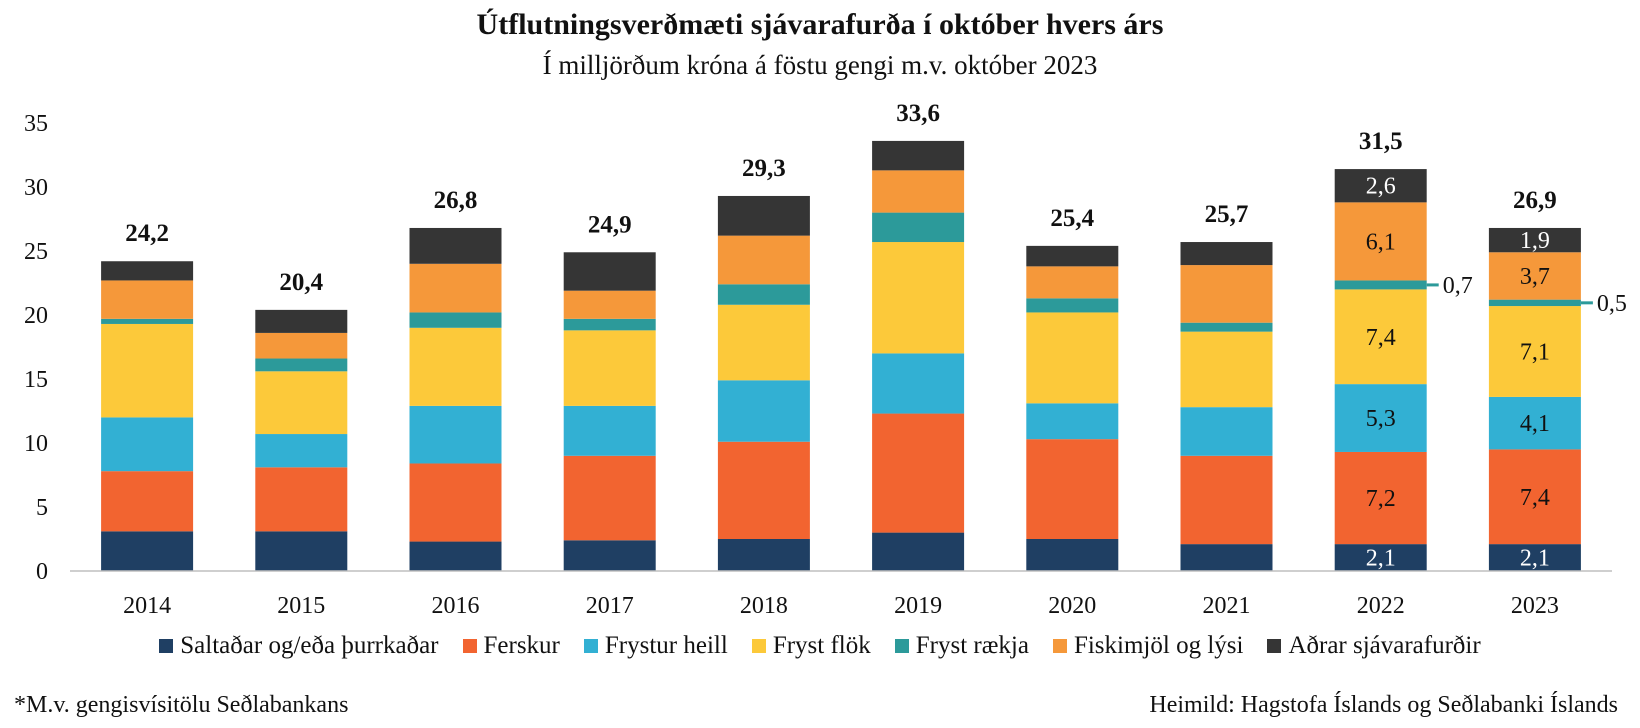  Describe the element at coordinates (1381, 242) in the screenshot. I see `data-label: 6,1` at that location.